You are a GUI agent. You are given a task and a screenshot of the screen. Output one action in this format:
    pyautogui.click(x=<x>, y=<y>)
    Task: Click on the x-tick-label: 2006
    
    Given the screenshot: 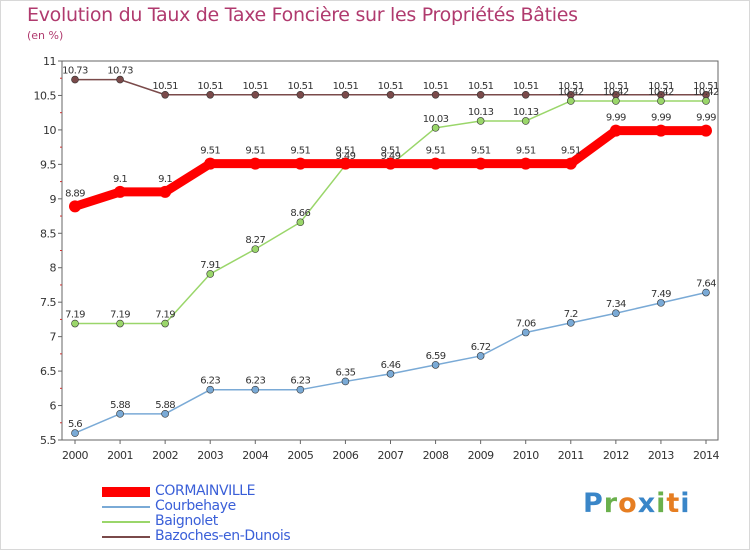 What is the action you would take?
    pyautogui.click(x=345, y=455)
    